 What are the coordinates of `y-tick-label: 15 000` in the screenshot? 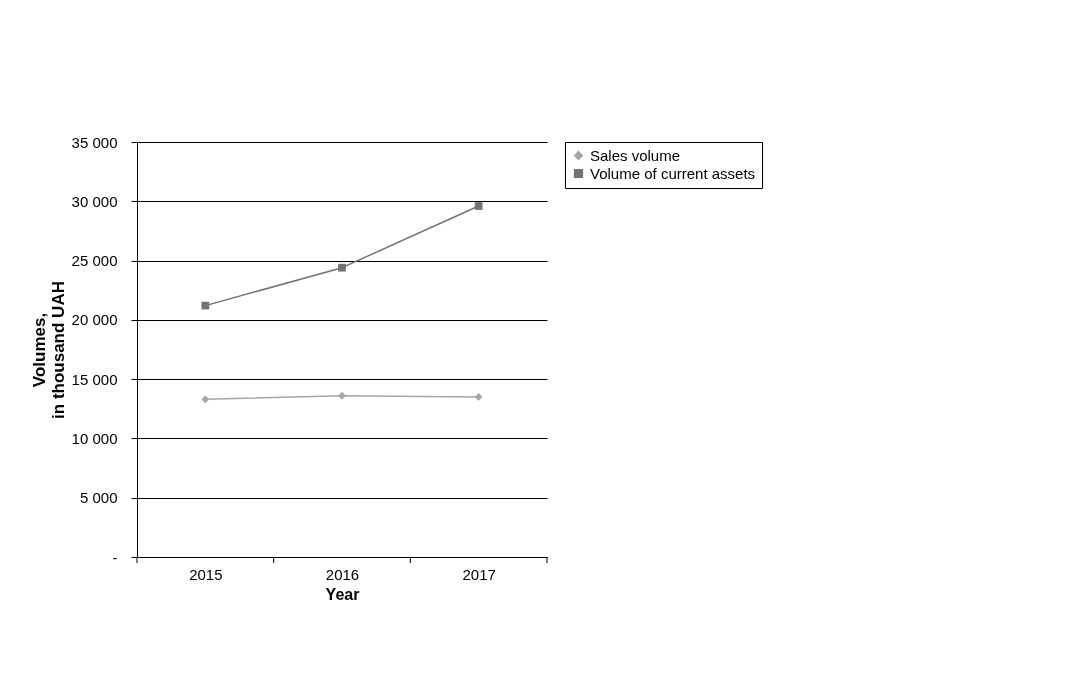 It's located at (94, 379).